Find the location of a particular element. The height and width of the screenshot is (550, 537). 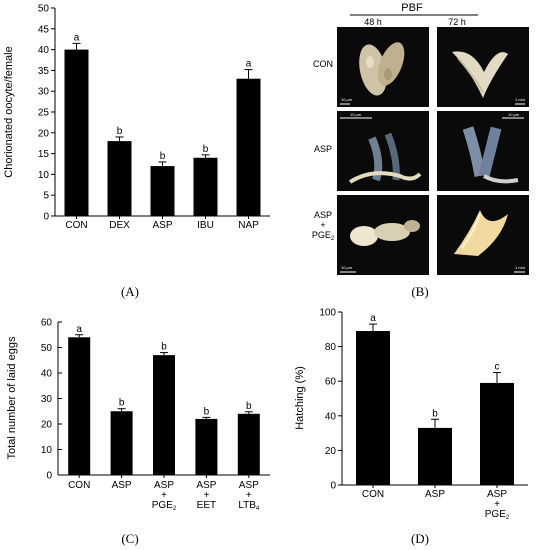

chart-0-ytick-label-3: 15 is located at coordinates (44, 154).